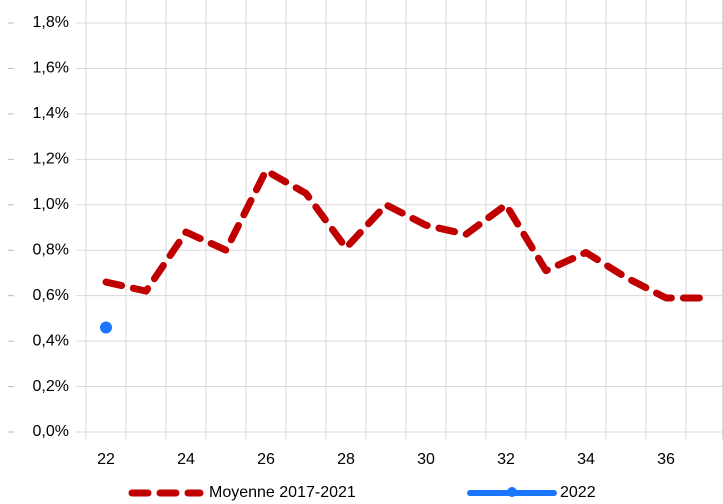 This screenshot has width=723, height=504. I want to click on x-tick-label: 22, so click(106, 459).